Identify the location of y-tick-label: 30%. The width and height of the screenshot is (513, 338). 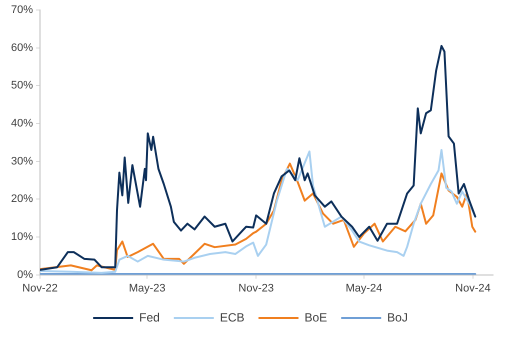
(22, 161).